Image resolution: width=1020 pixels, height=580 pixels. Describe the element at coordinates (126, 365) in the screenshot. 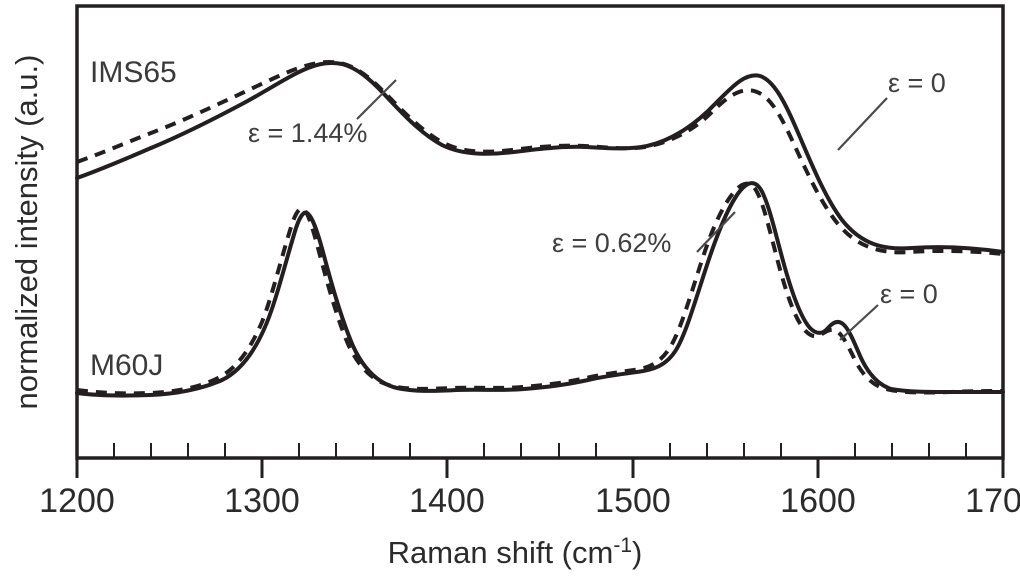

I see `series-label-m60j: M60J` at that location.